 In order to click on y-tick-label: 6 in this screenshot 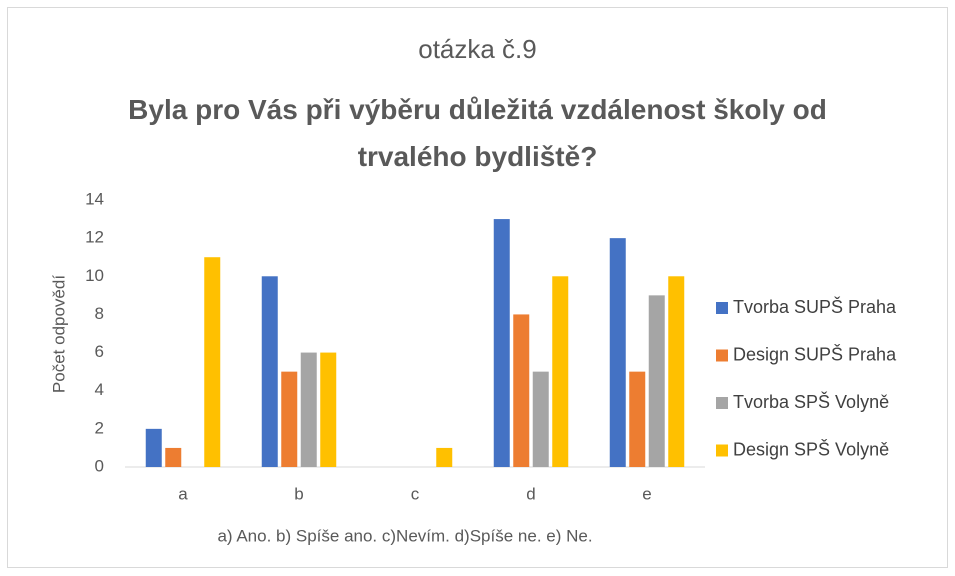, I will do `click(99, 351)`.